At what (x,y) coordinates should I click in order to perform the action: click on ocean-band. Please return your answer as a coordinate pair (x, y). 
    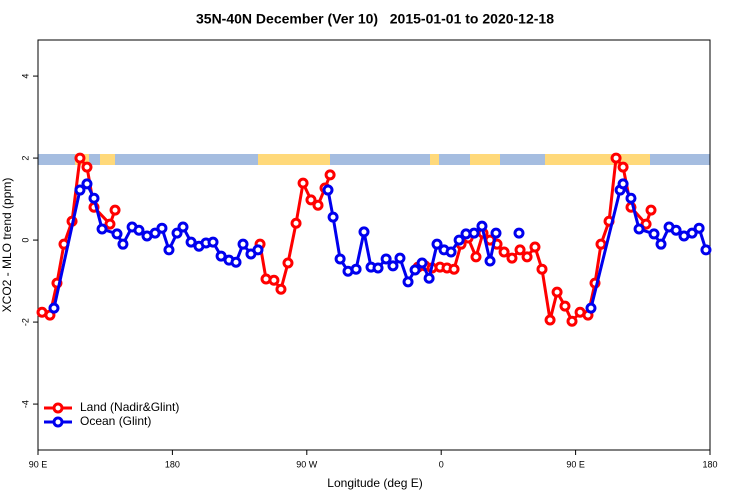
    Looking at the image, I should click on (374, 159).